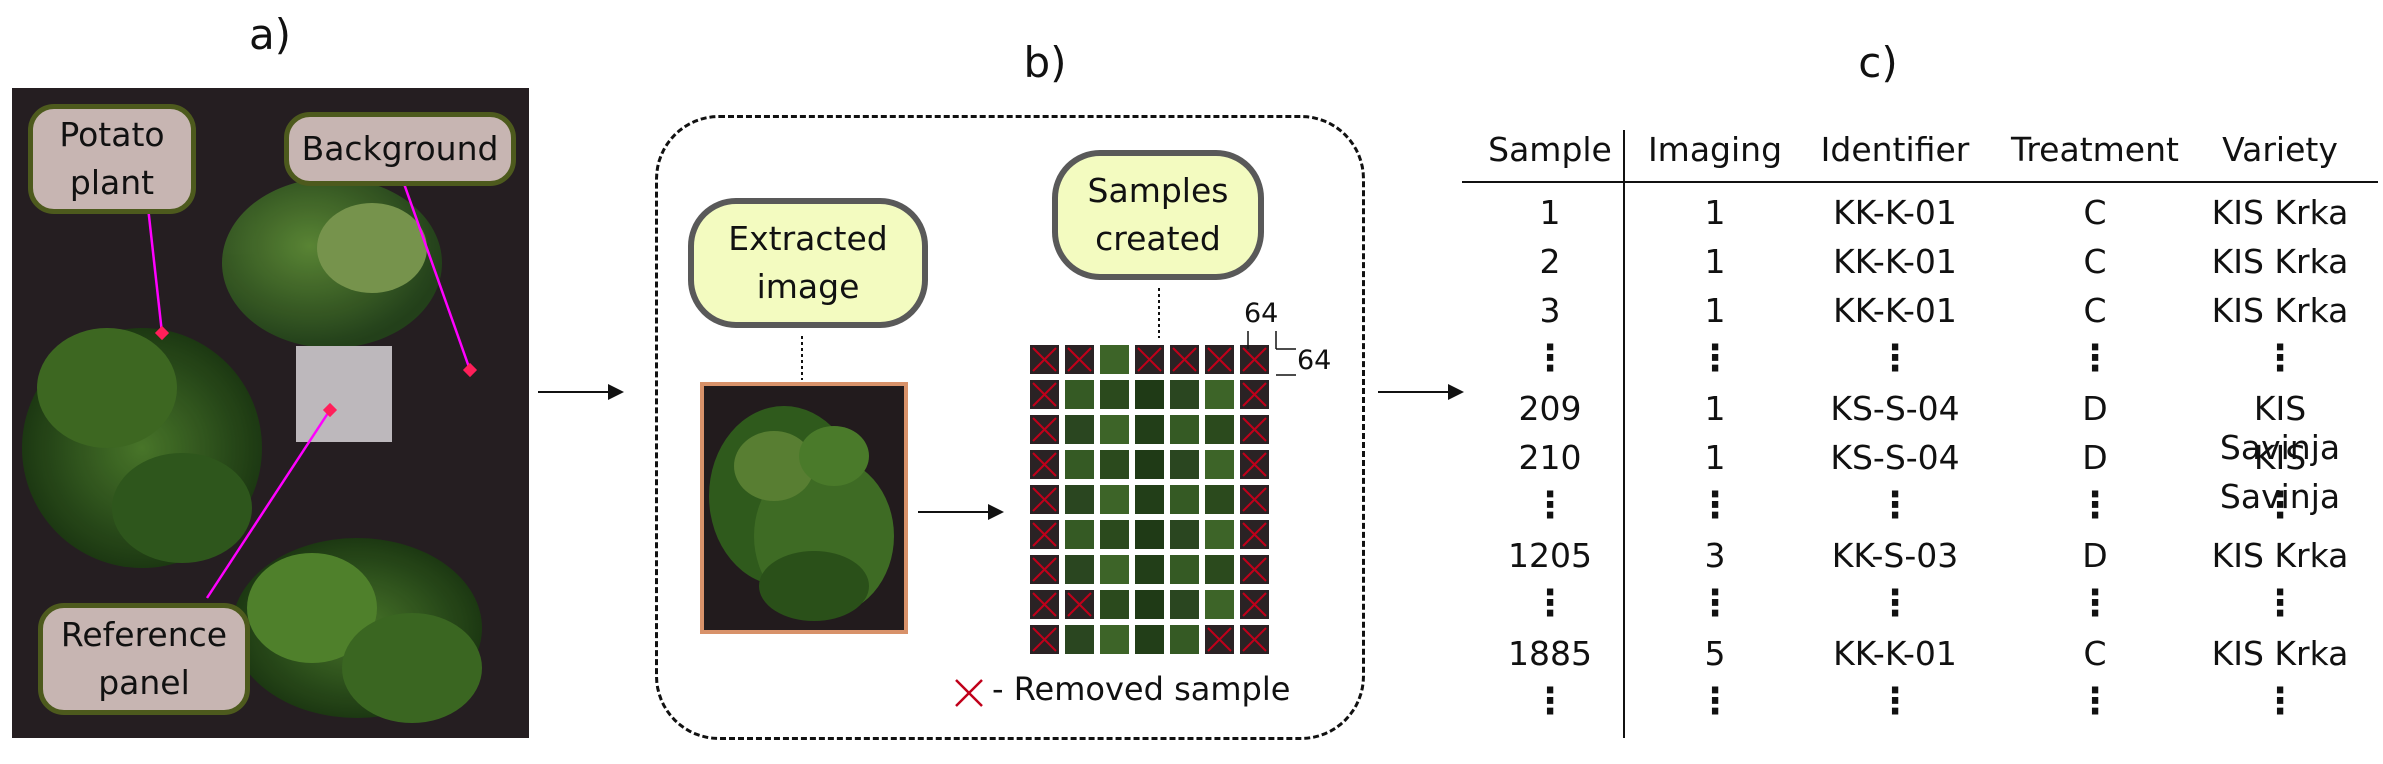 The image size is (2383, 764). I want to click on samples-created-line1: Samples, so click(1158, 190).